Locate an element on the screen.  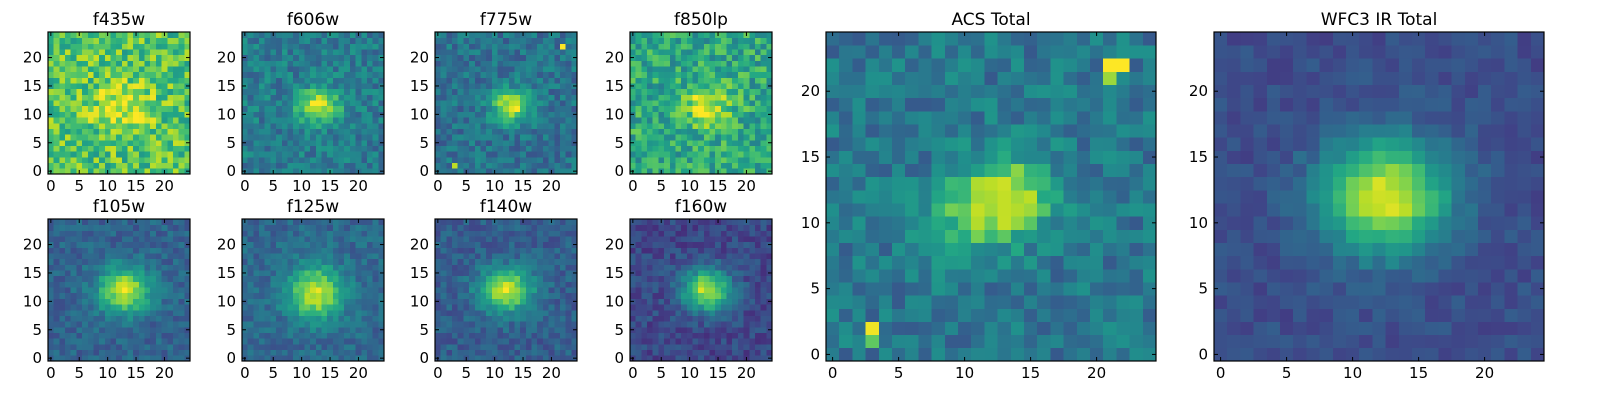
panel-title: f435w is located at coordinates (119, 20).